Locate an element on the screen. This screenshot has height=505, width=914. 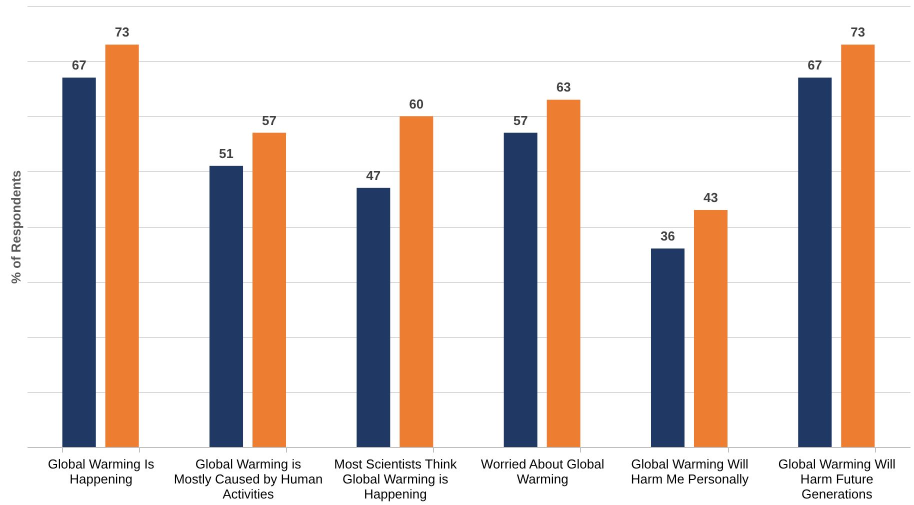
x-tick-label: Global Warming Will Harm Me Personally is located at coordinates (690, 471).